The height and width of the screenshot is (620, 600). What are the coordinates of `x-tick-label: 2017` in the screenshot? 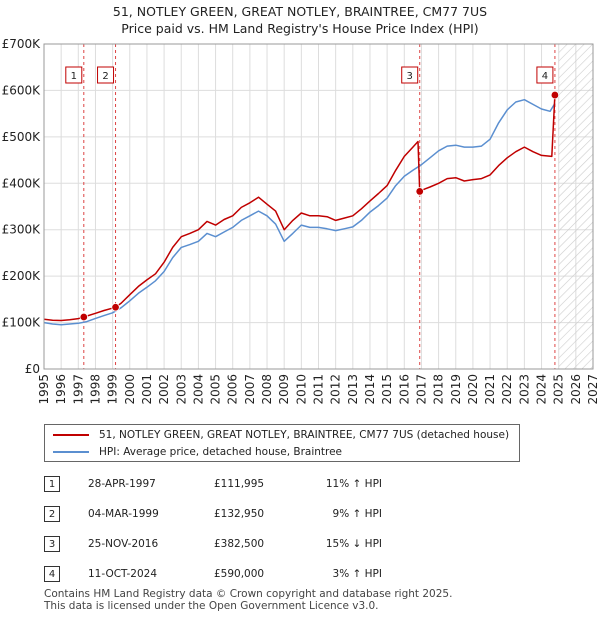 It's located at (421, 389).